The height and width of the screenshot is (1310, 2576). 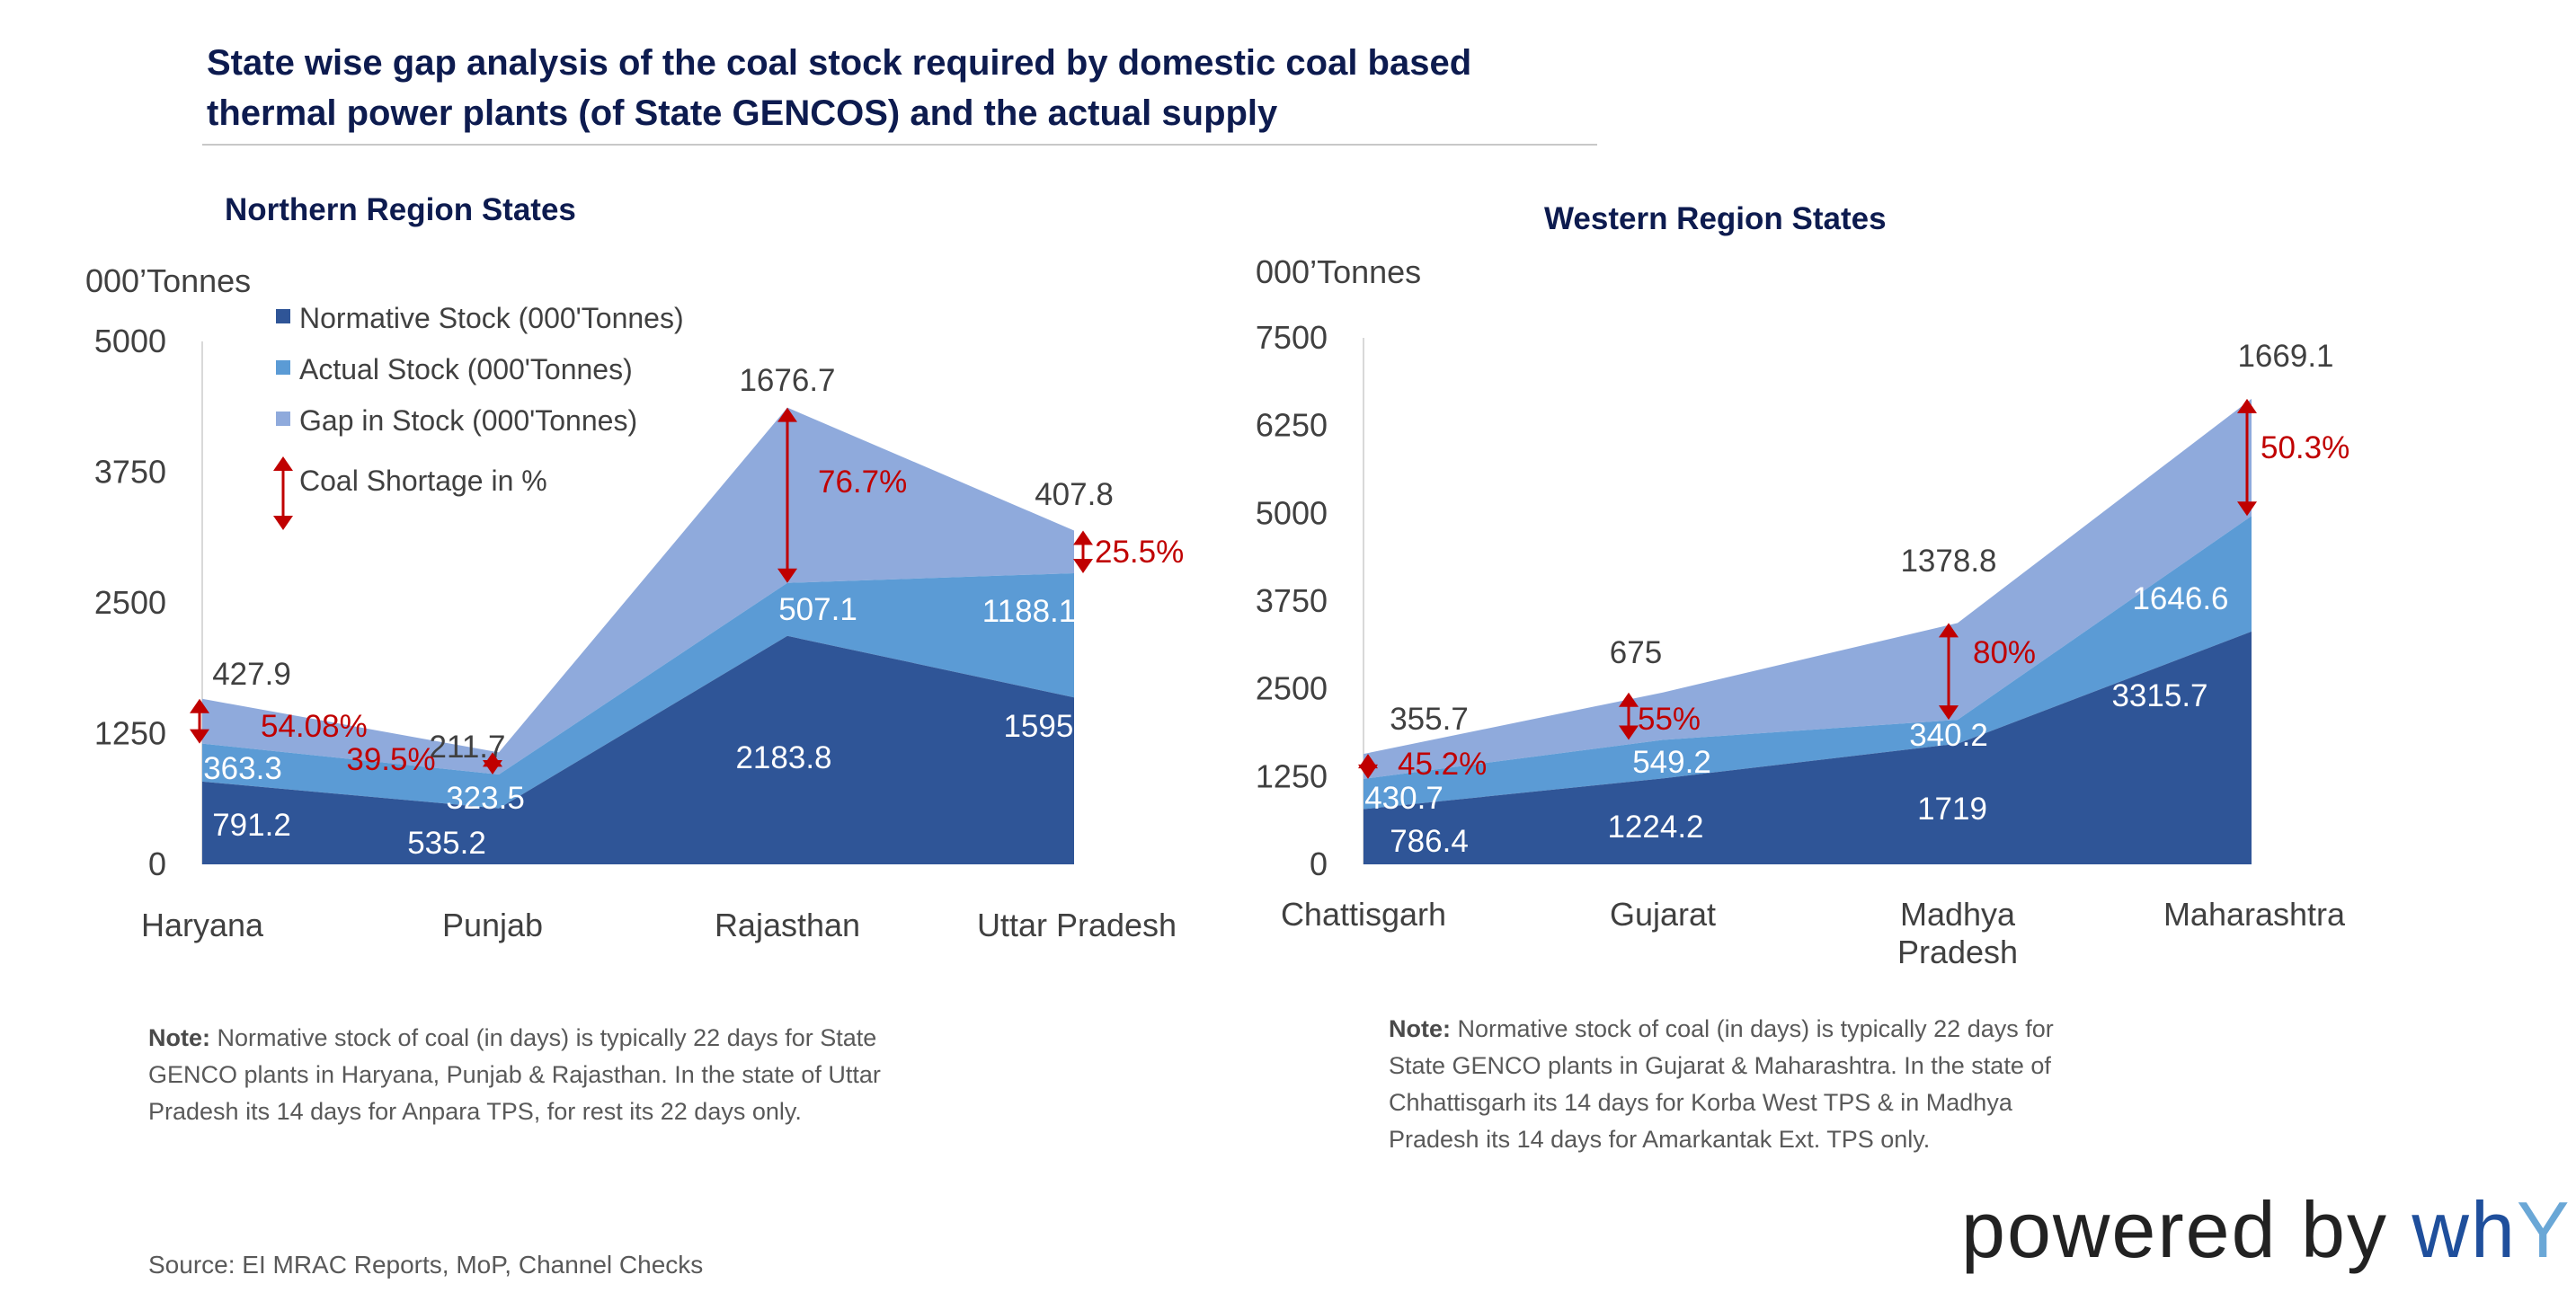 What do you see at coordinates (468, 420) in the screenshot?
I see `legend-label: Gap in Stock (000'Tonnes)` at bounding box center [468, 420].